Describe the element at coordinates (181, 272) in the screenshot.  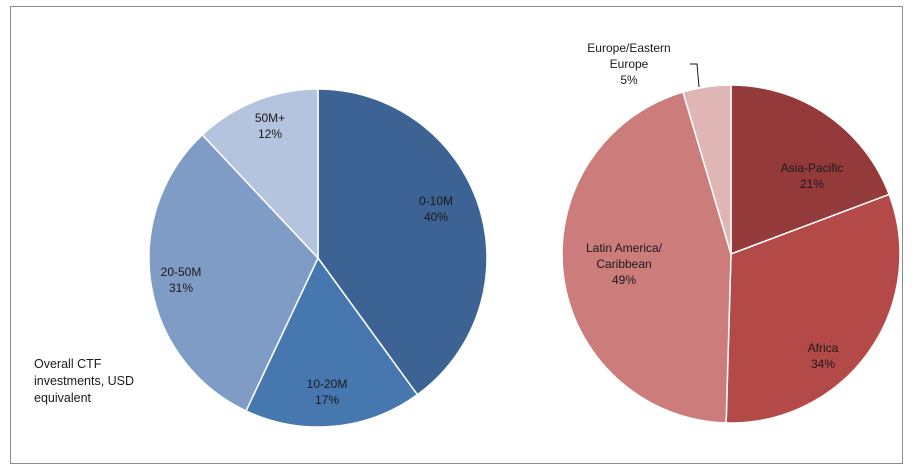
I see `pie1-label-3-line-1: 20-50M` at that location.